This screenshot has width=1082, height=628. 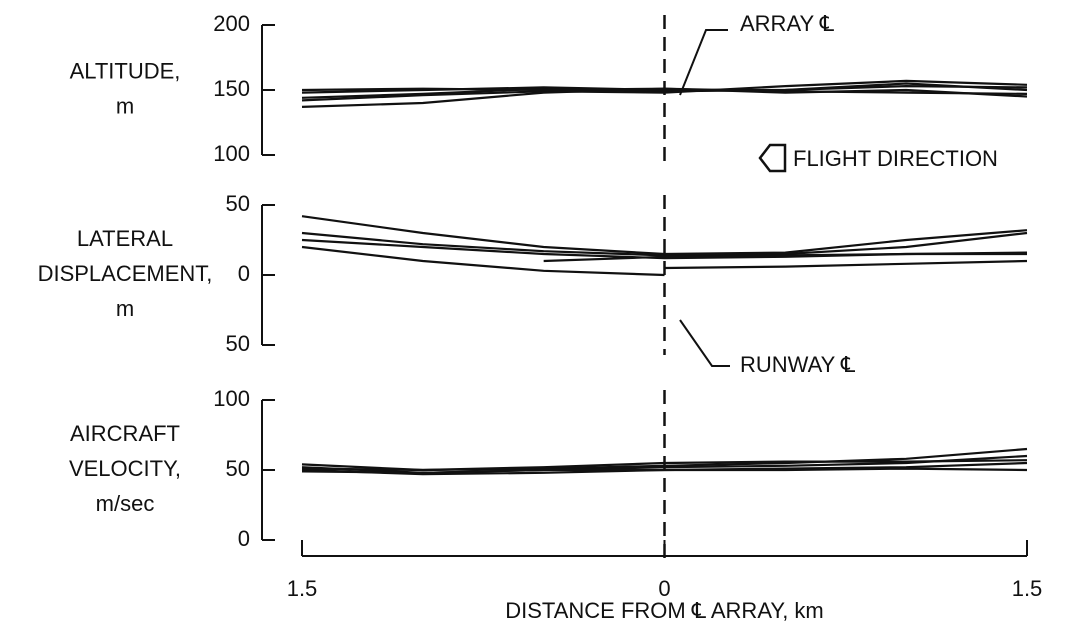 I want to click on array-leader, so click(x=703, y=62).